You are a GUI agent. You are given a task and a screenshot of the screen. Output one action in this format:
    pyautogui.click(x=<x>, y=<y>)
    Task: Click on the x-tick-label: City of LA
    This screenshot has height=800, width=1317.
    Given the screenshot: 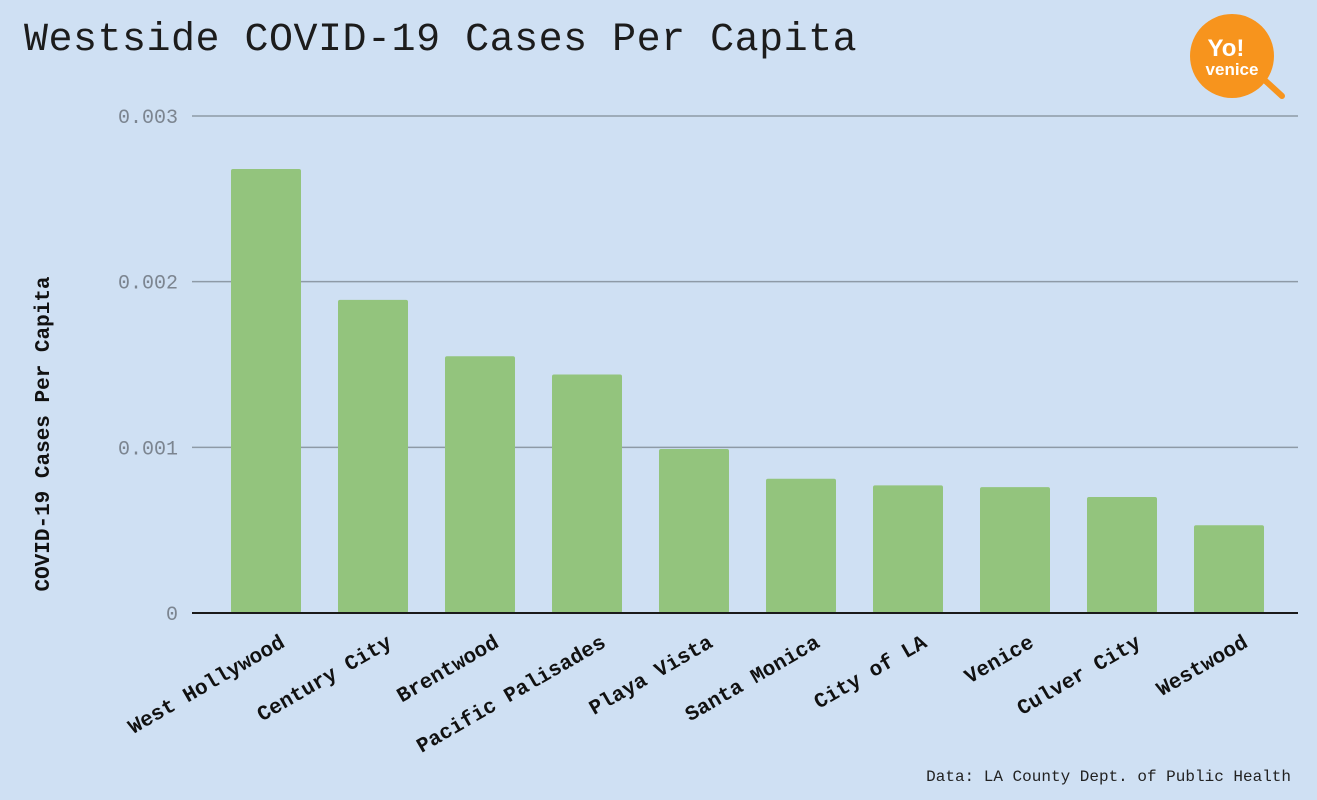 What is the action you would take?
    pyautogui.click(x=871, y=673)
    